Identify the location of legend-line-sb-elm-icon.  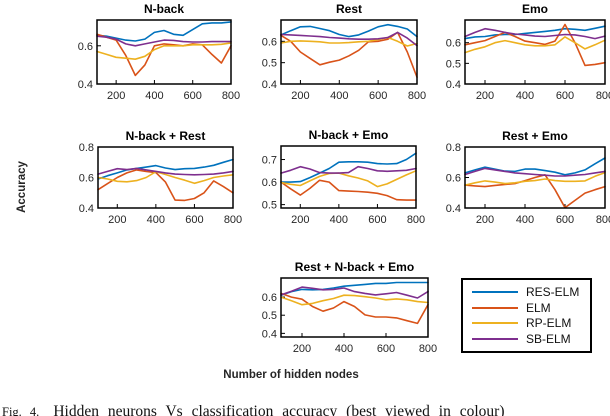
(495, 339).